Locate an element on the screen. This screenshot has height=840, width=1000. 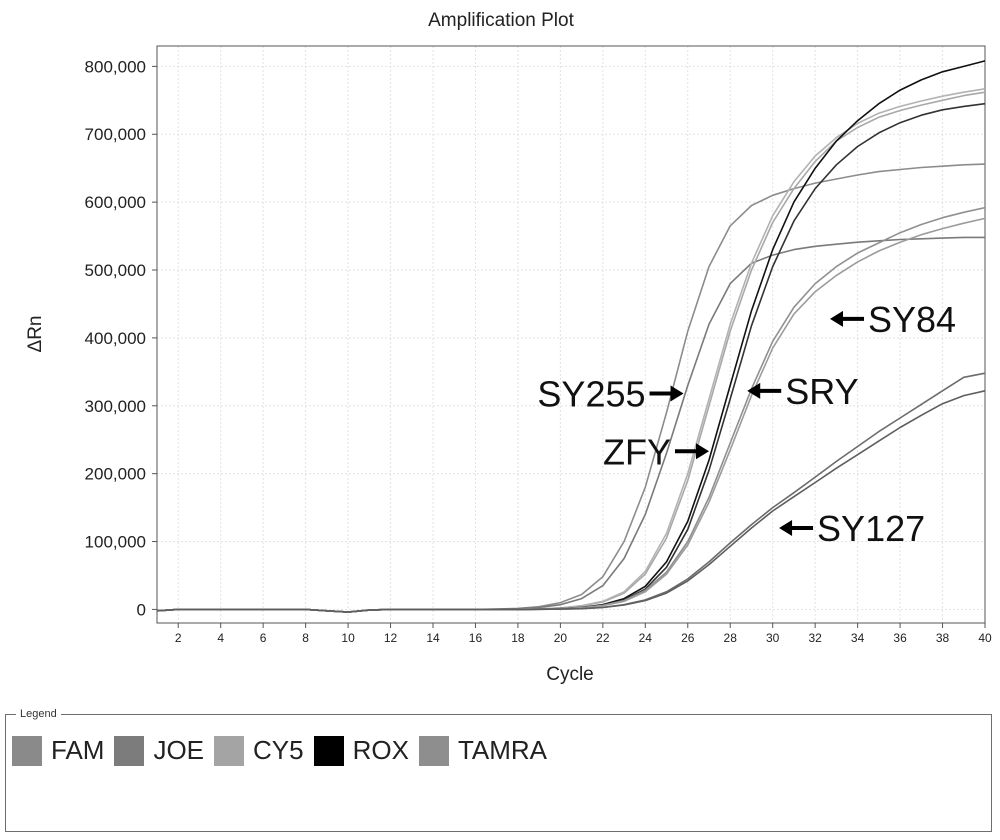
y-tick-label: 800,000 is located at coordinates (115, 66).